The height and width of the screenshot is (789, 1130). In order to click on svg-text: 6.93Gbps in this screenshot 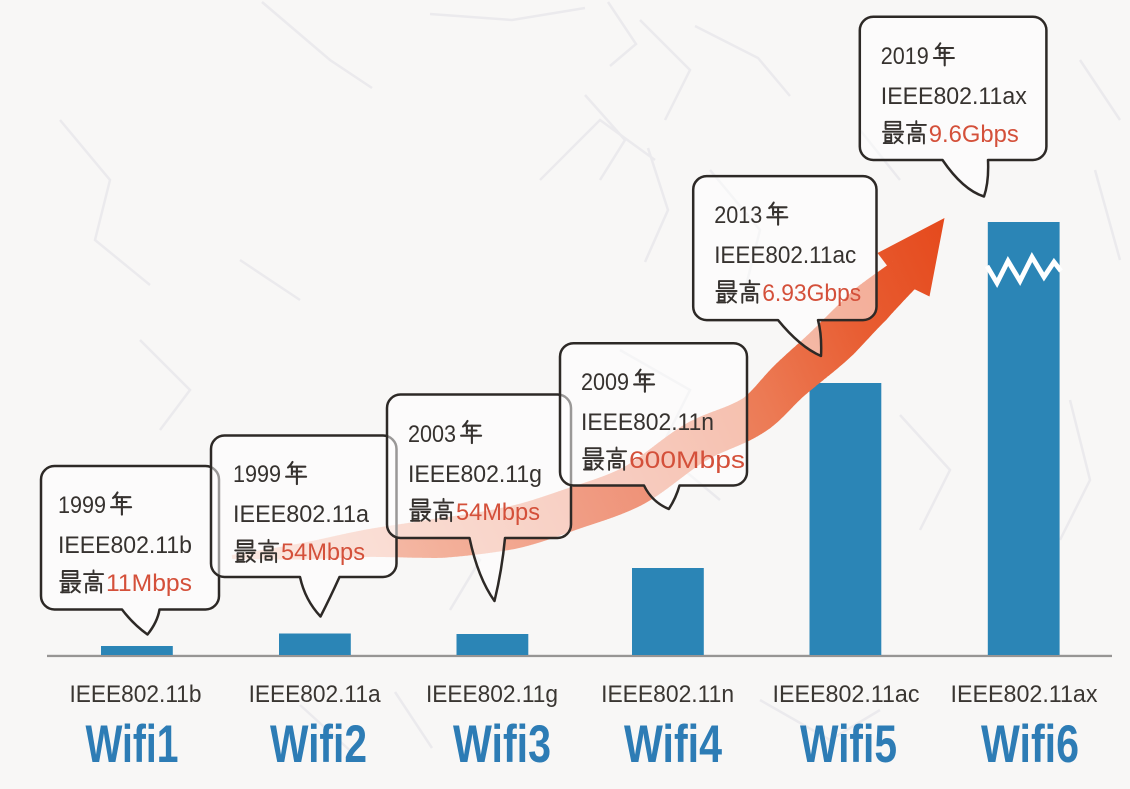, I will do `click(811, 293)`.